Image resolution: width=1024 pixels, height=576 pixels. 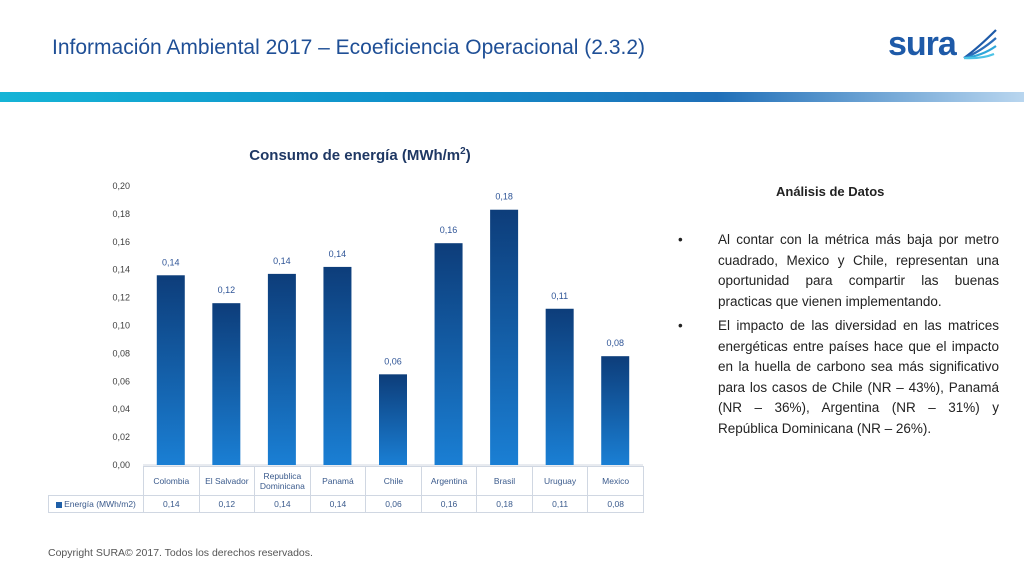 What do you see at coordinates (121, 409) in the screenshot?
I see `y-tick-label: 0,04` at bounding box center [121, 409].